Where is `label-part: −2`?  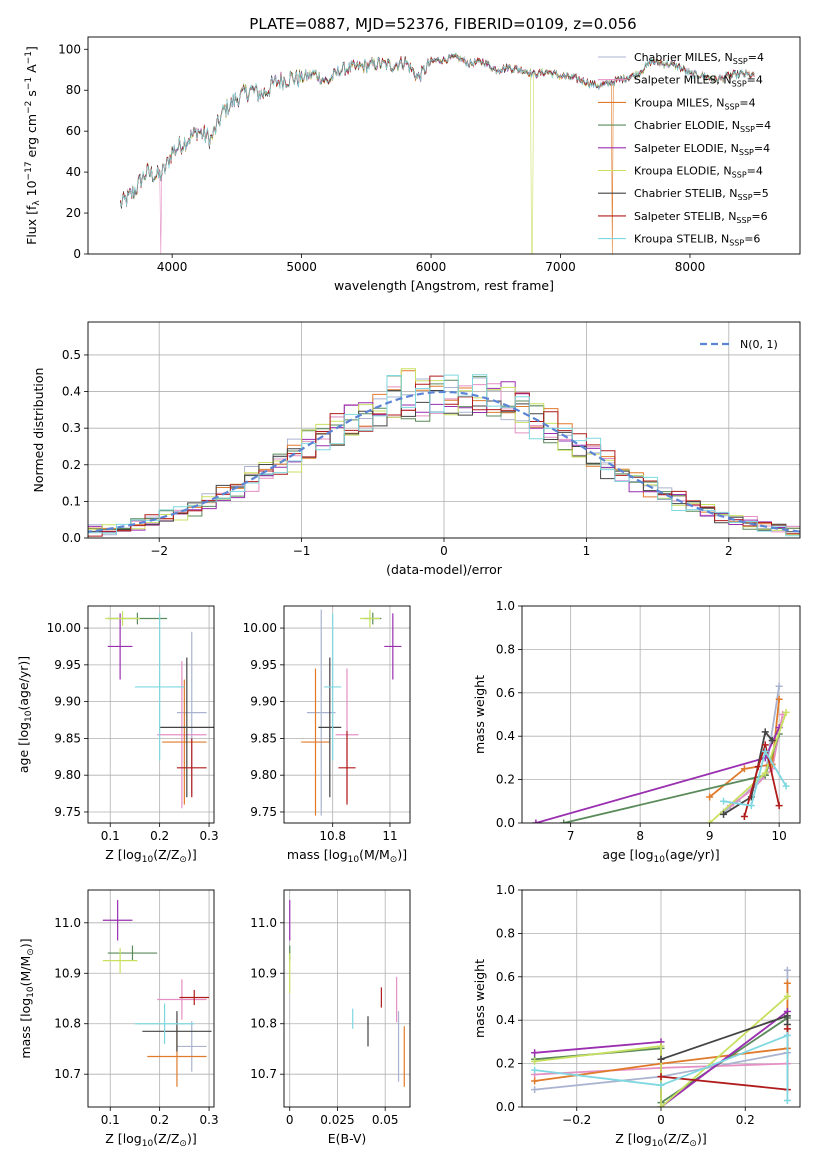 label-part: −2 is located at coordinates (29, 107).